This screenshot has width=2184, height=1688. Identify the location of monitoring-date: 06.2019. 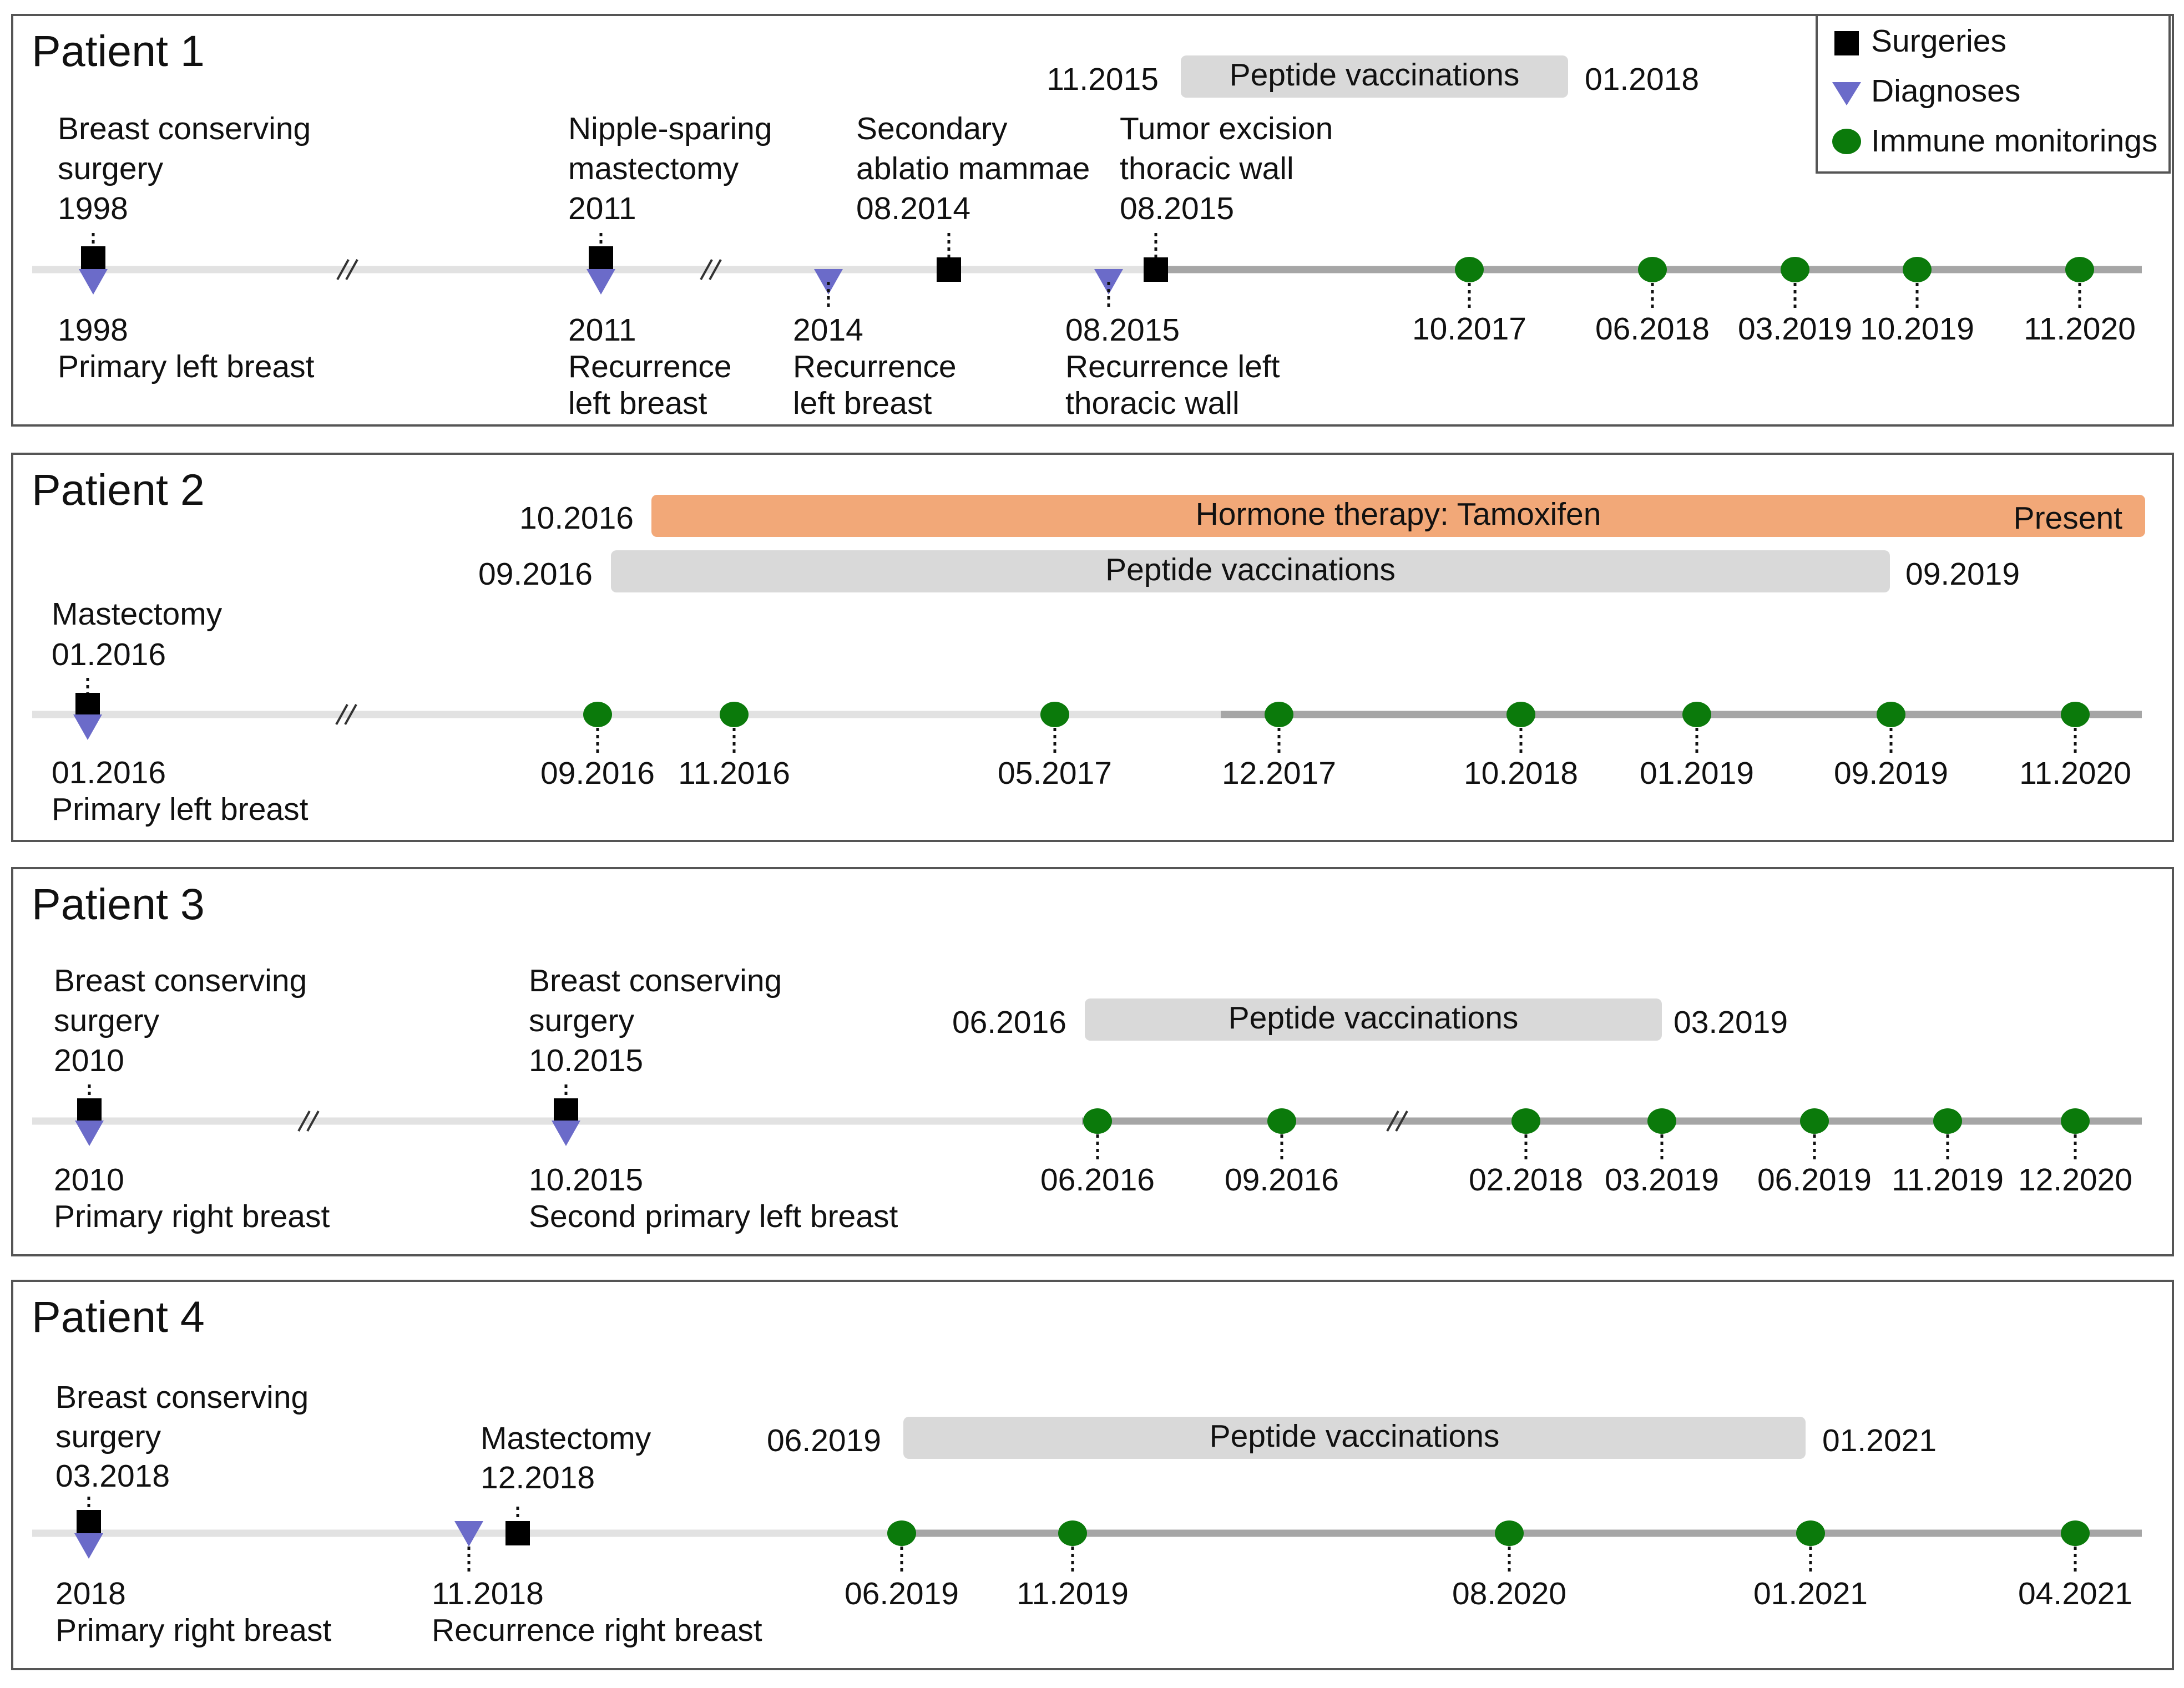
(1815, 1180).